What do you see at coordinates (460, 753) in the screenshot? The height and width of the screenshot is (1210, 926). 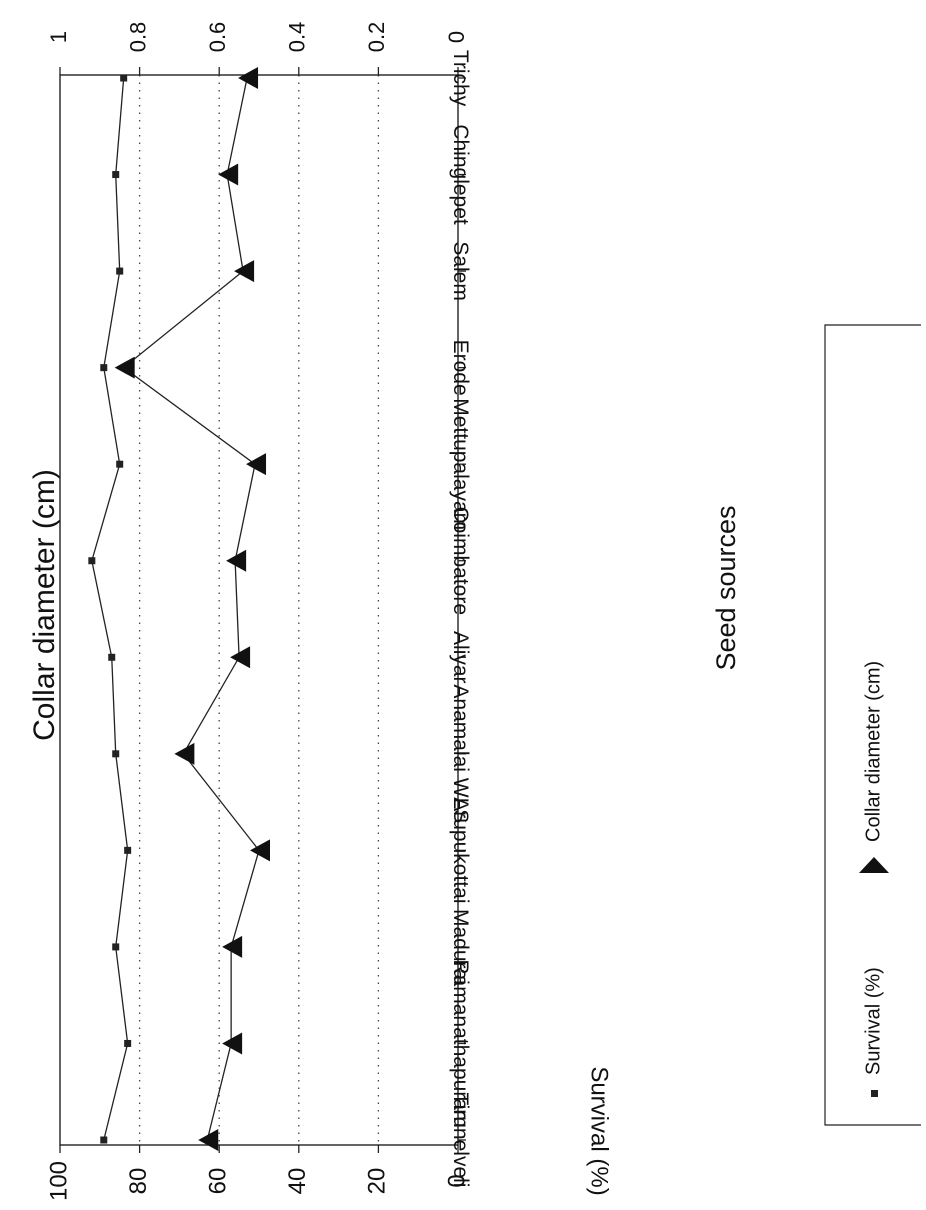 I see `category-label: Anamalai WLS` at bounding box center [460, 753].